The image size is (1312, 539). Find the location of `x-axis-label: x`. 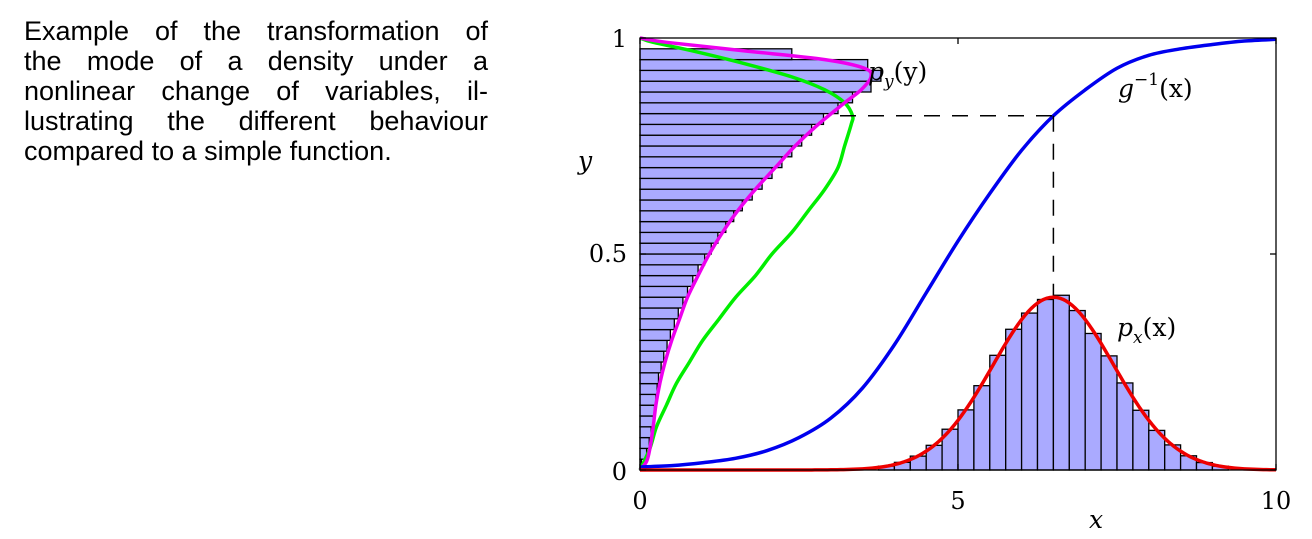

x-axis-label: x is located at coordinates (1096, 519).